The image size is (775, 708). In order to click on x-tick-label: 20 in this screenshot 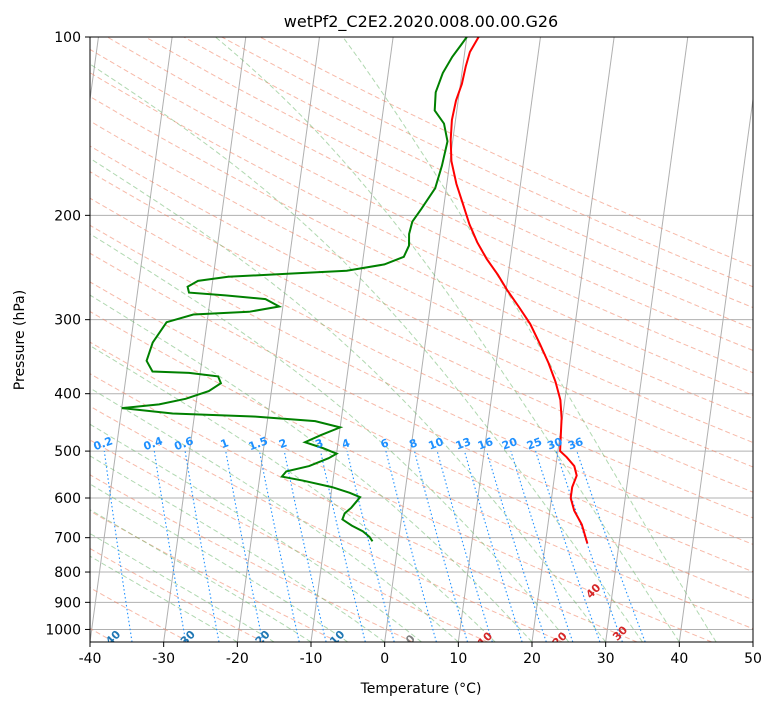, I will do `click(532, 659)`.